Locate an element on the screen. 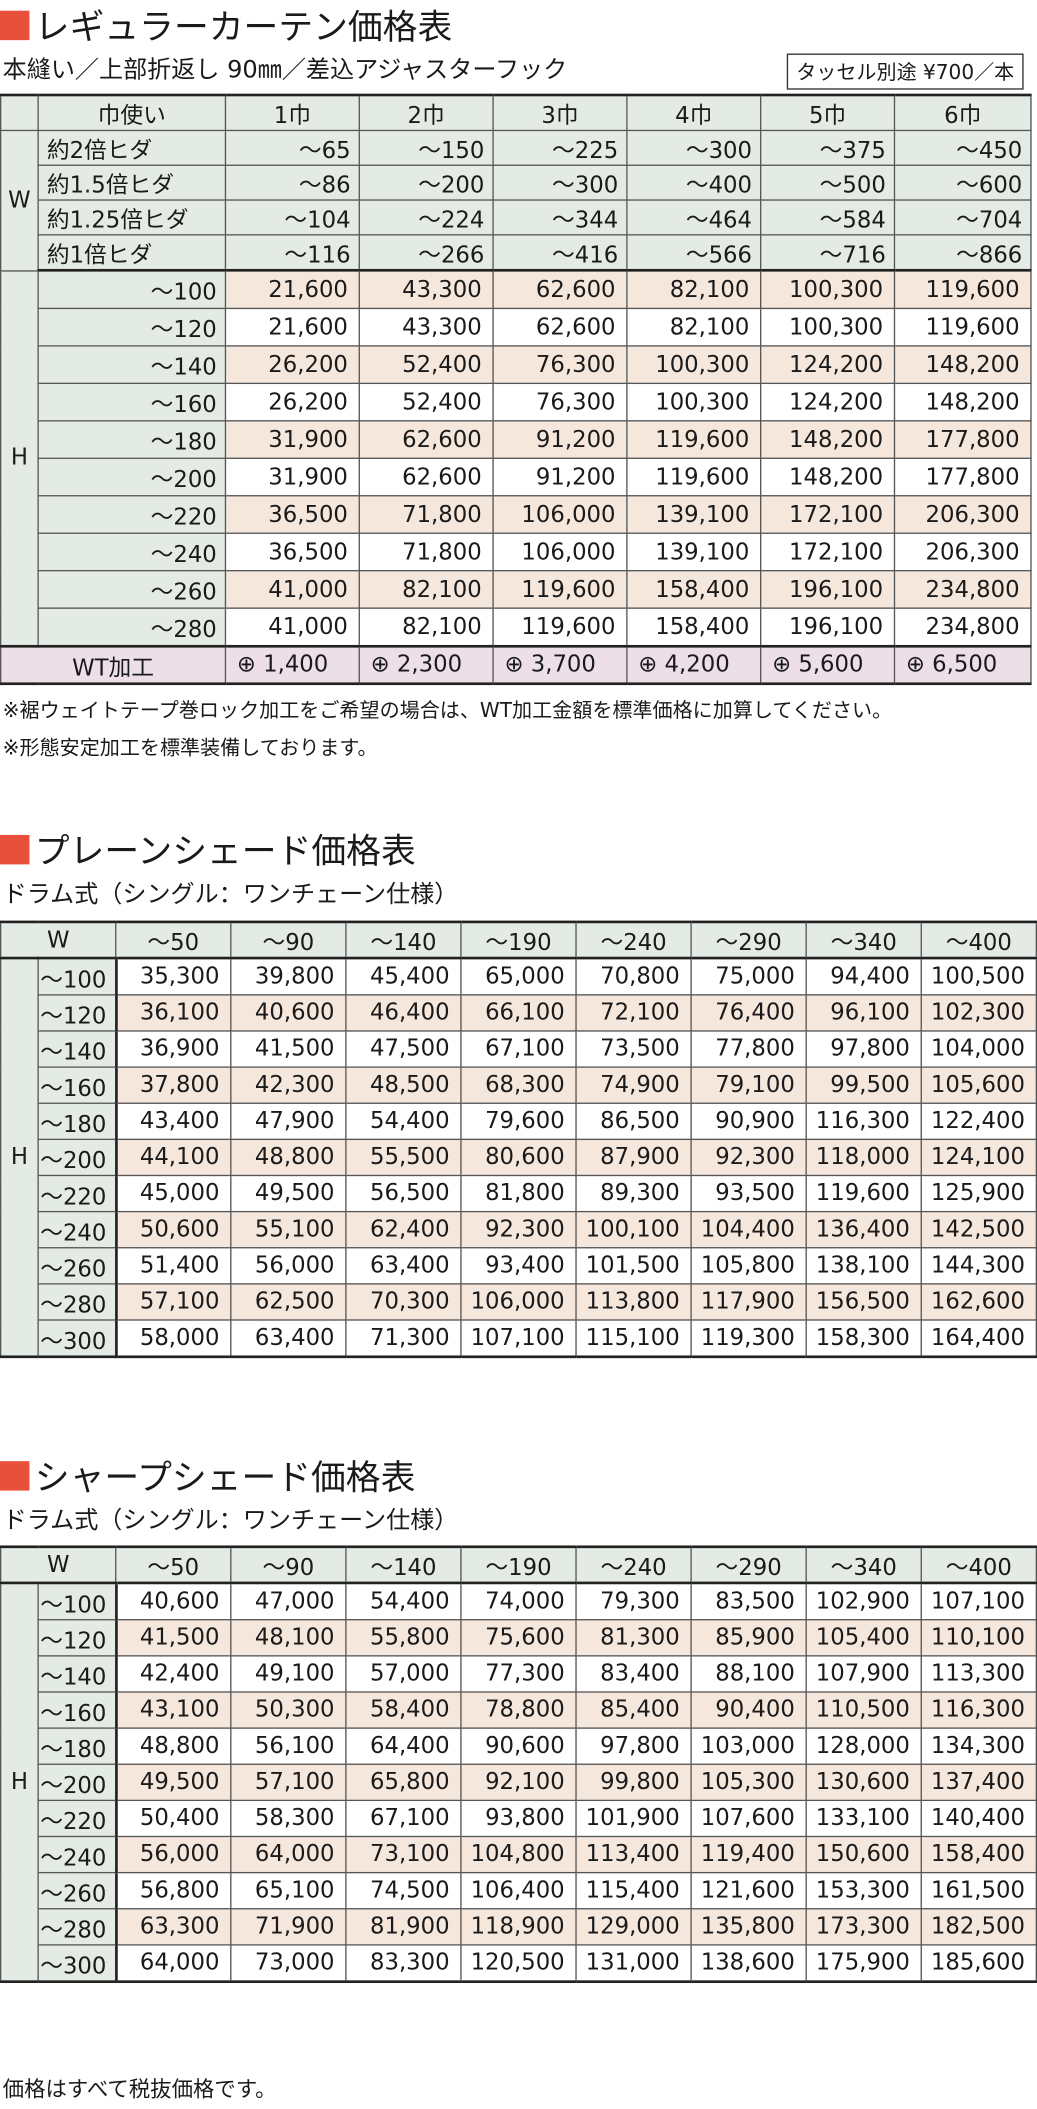  price-cell: 42,300 is located at coordinates (288, 1085).